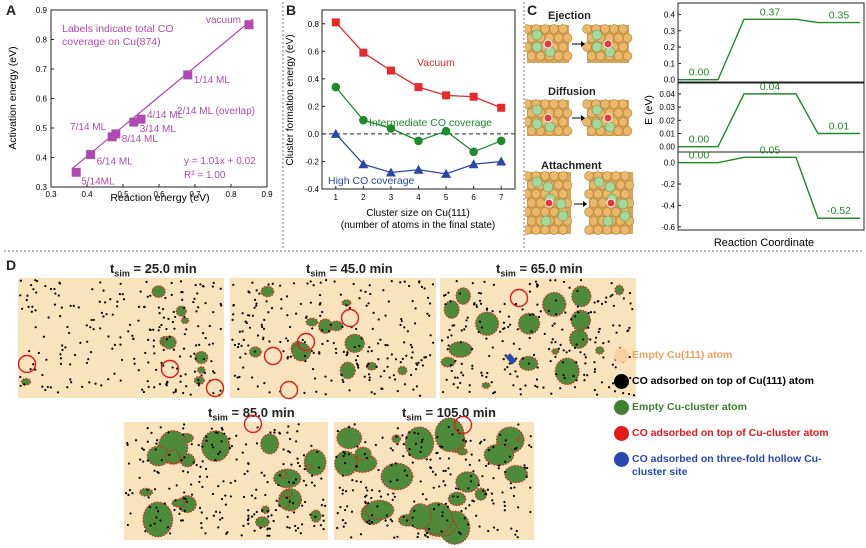 The height and width of the screenshot is (548, 866). Describe the element at coordinates (569, 16) in the screenshot. I see `panel-c-title-ejection: Ejection` at that location.